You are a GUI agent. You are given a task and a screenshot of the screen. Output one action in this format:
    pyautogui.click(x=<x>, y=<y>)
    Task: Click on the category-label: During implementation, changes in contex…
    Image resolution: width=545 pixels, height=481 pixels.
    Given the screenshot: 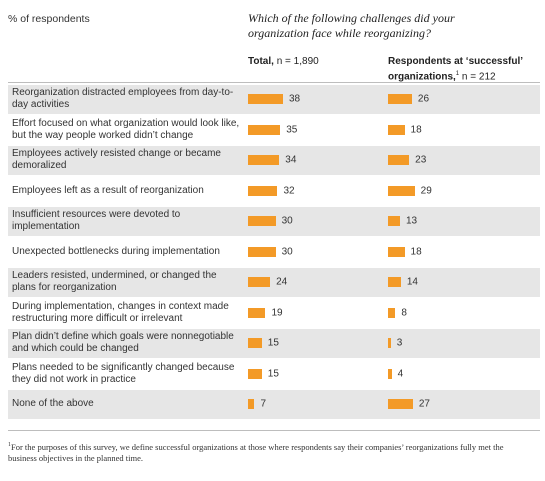 What is the action you would take?
    pyautogui.click(x=120, y=312)
    